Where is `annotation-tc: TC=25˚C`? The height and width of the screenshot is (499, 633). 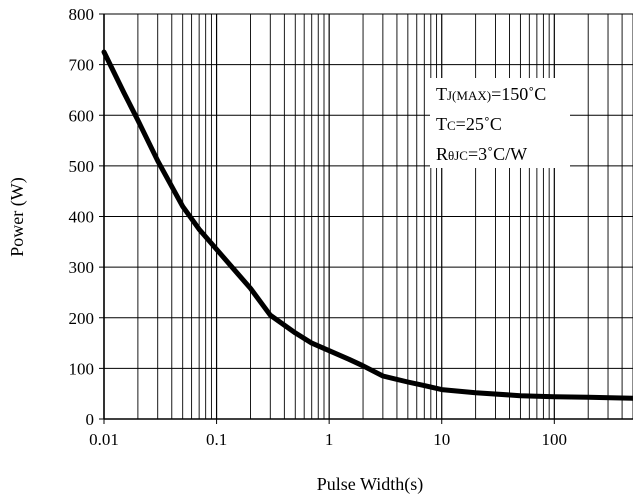
annotation-tc: TC=25˚C is located at coordinates (469, 124).